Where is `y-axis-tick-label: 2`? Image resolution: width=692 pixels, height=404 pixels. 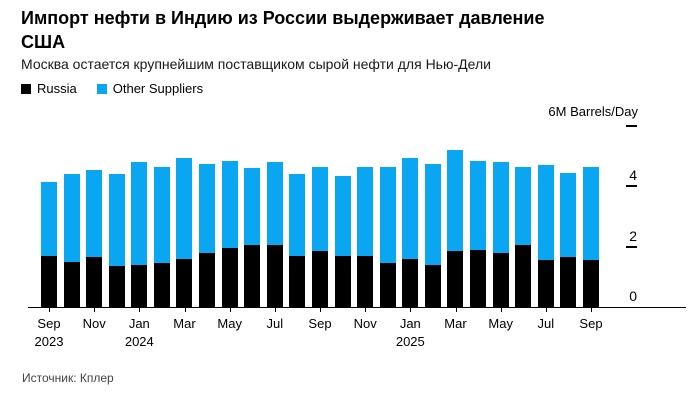 y-axis-tick-label: 2 is located at coordinates (633, 236).